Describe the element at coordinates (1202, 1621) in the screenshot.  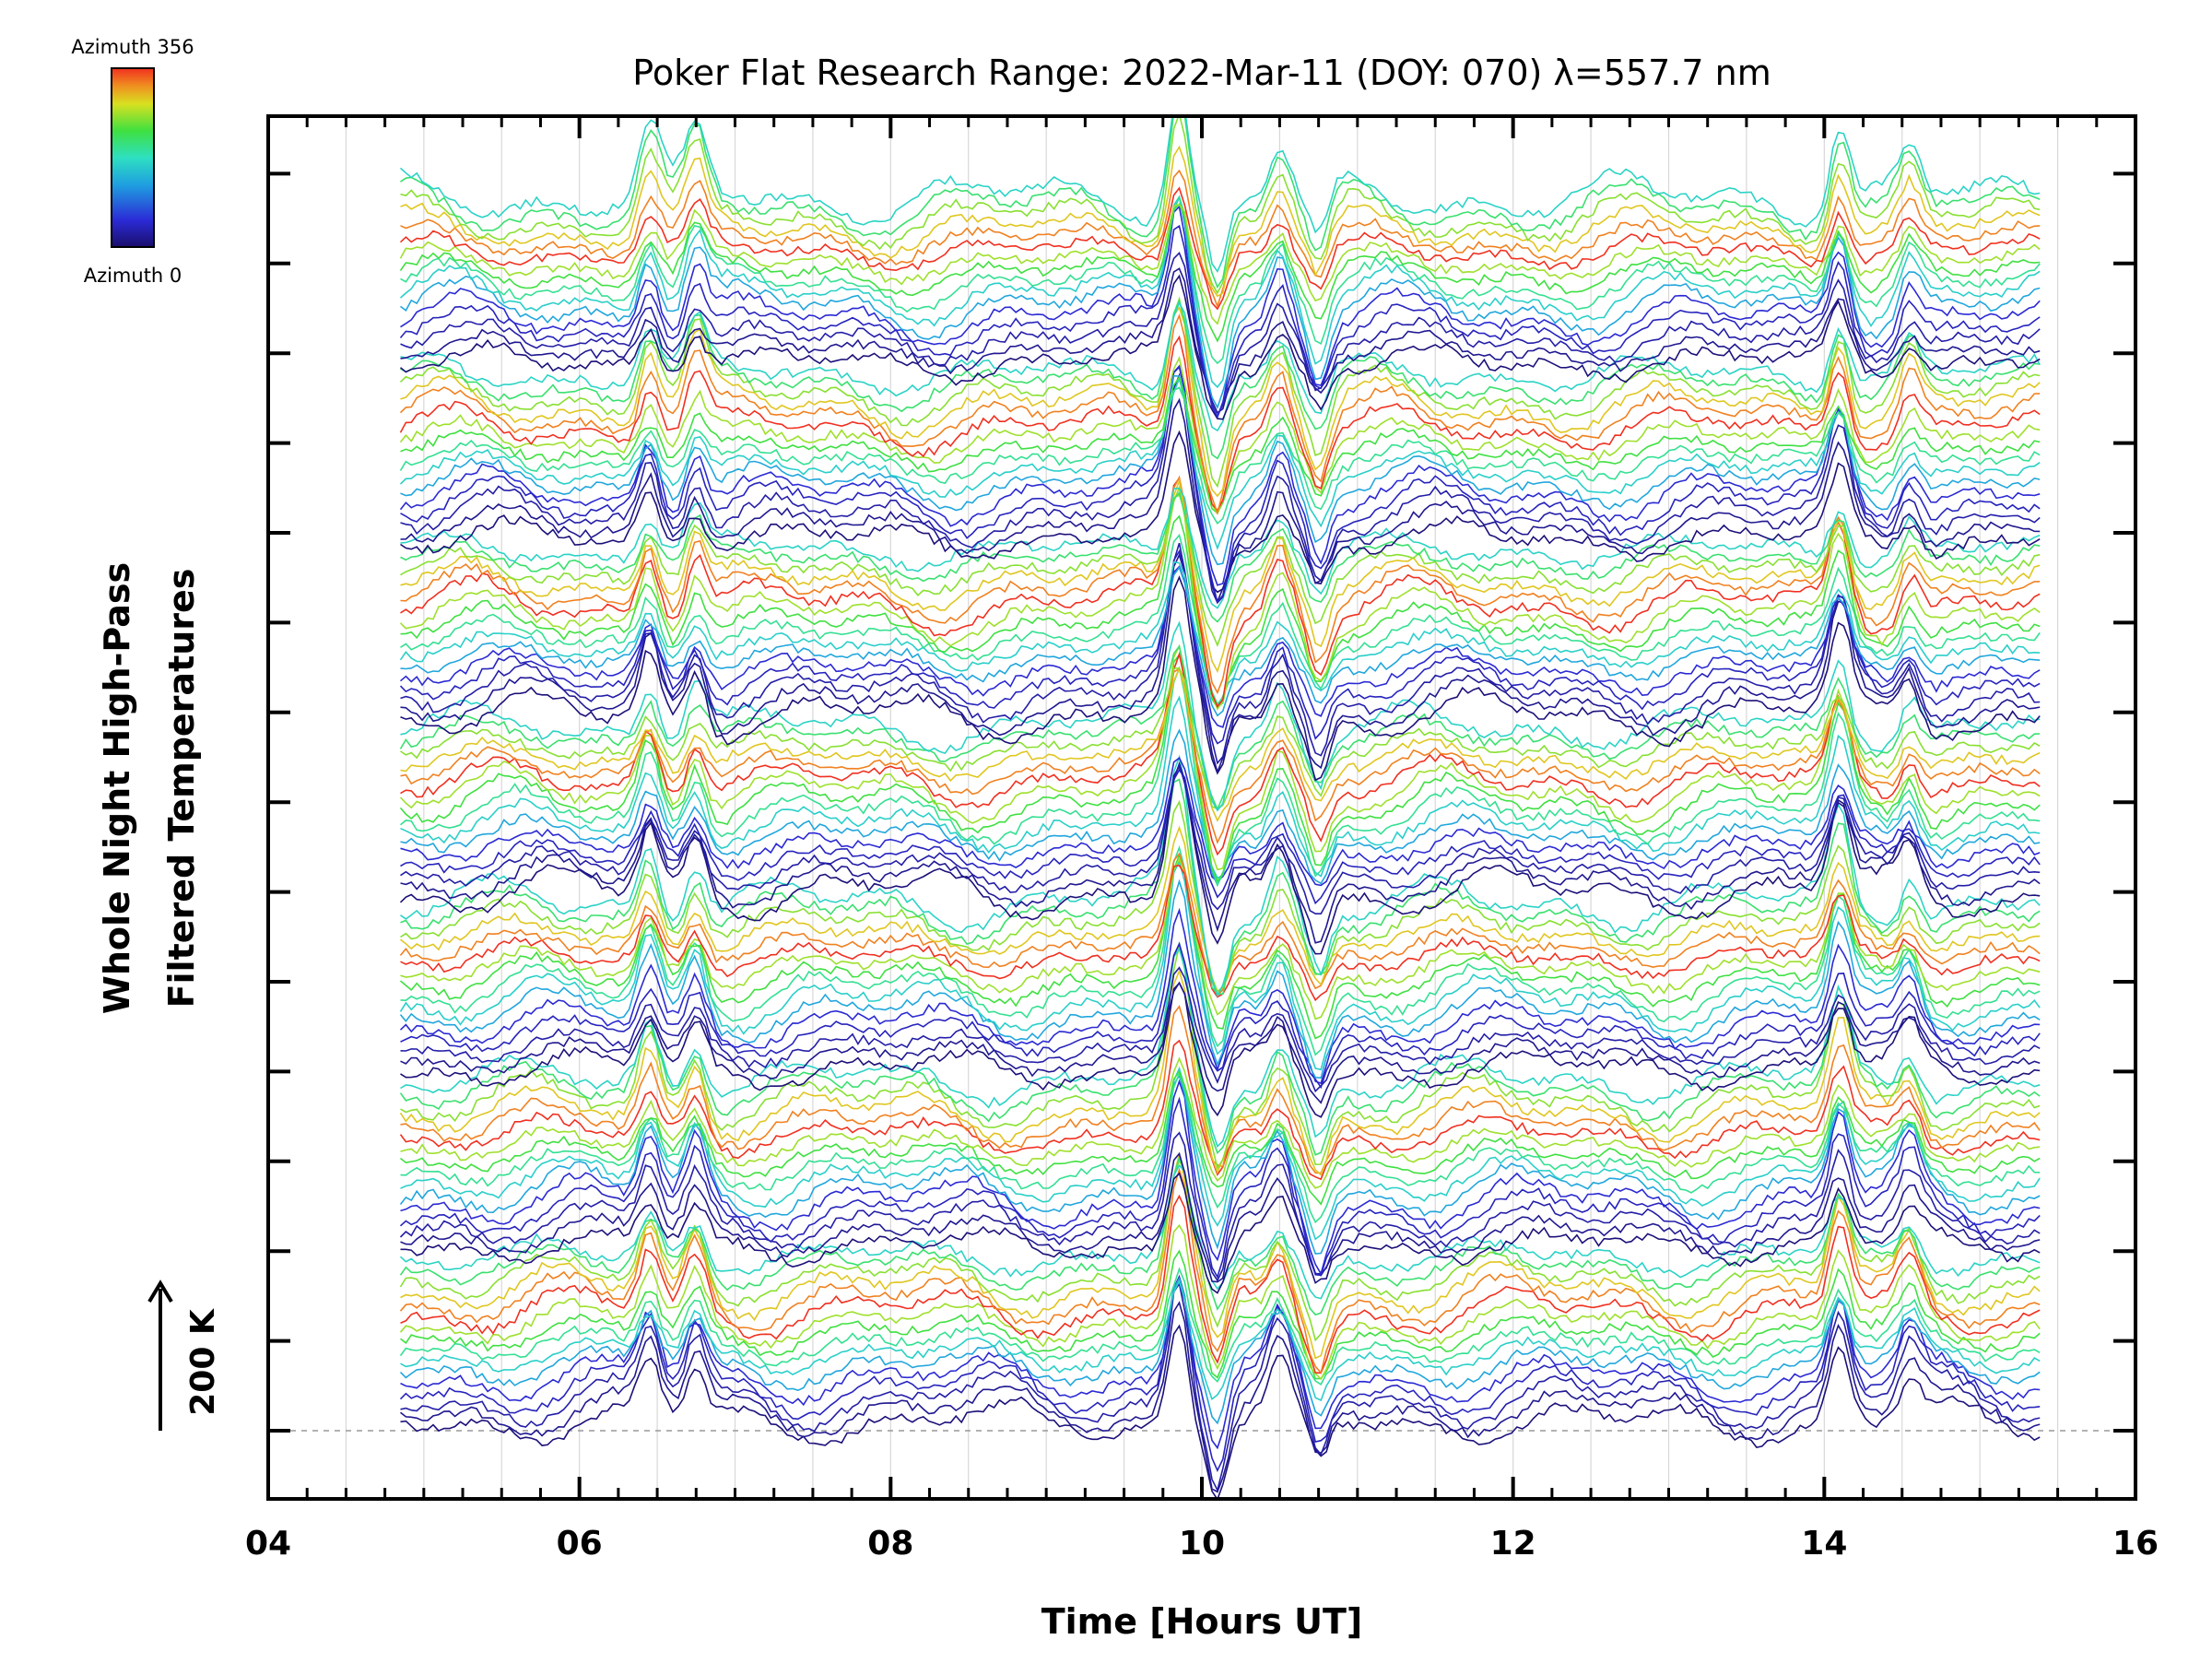
I see `x-axis-label: Time [Hours UT]` at that location.